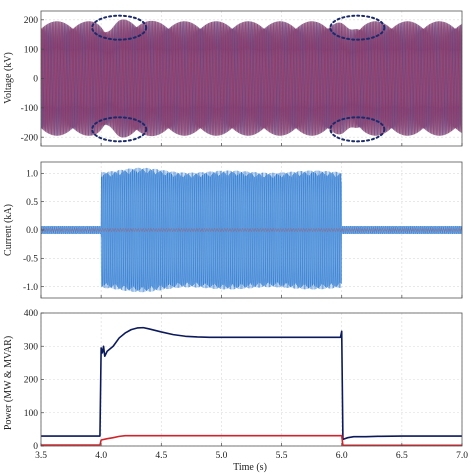  Describe the element at coordinates (32, 175) in the screenshot. I see `y-tick-label: 1.0` at that location.